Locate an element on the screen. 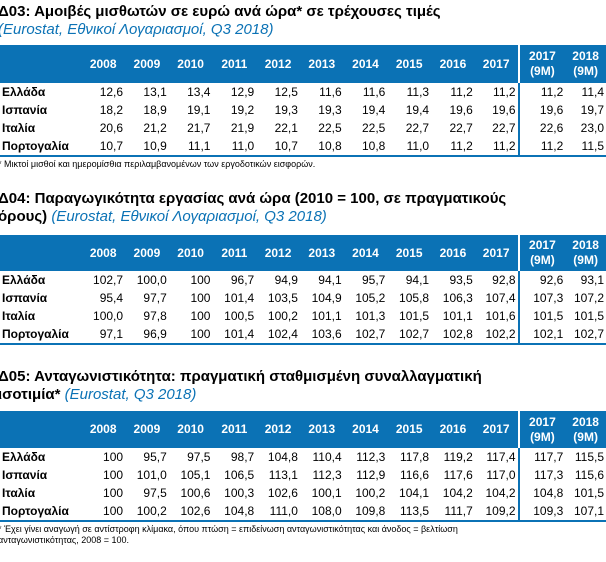  table-cell: 100,3 is located at coordinates (239, 493).